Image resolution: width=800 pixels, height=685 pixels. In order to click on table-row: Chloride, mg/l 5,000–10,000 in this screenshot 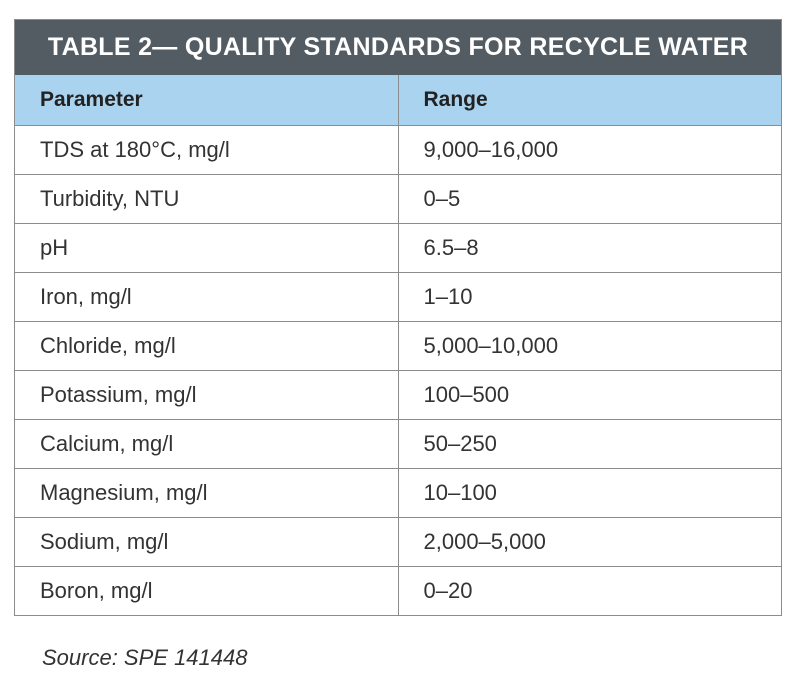, I will do `click(398, 346)`.